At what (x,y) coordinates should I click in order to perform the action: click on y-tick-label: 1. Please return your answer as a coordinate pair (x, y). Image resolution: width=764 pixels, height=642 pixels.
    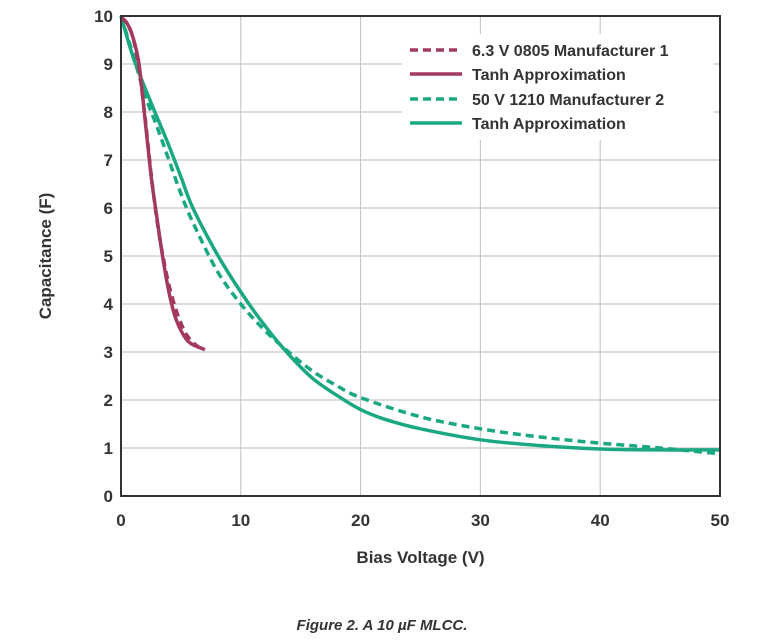
    Looking at the image, I should click on (108, 448).